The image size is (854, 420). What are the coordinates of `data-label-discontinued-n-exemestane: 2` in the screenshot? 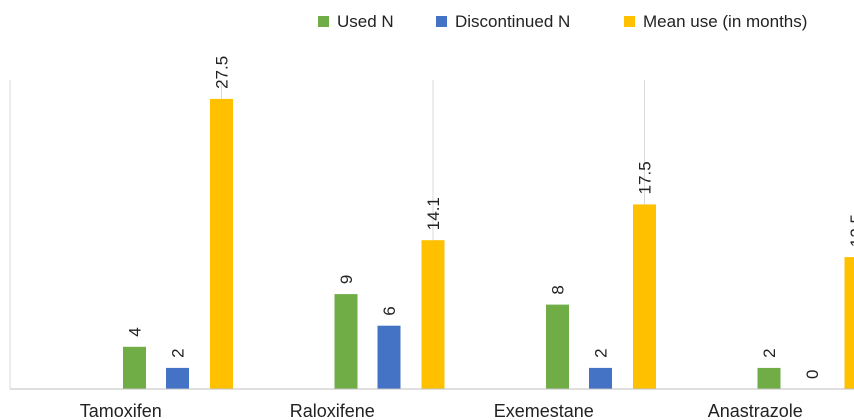 It's located at (601, 352).